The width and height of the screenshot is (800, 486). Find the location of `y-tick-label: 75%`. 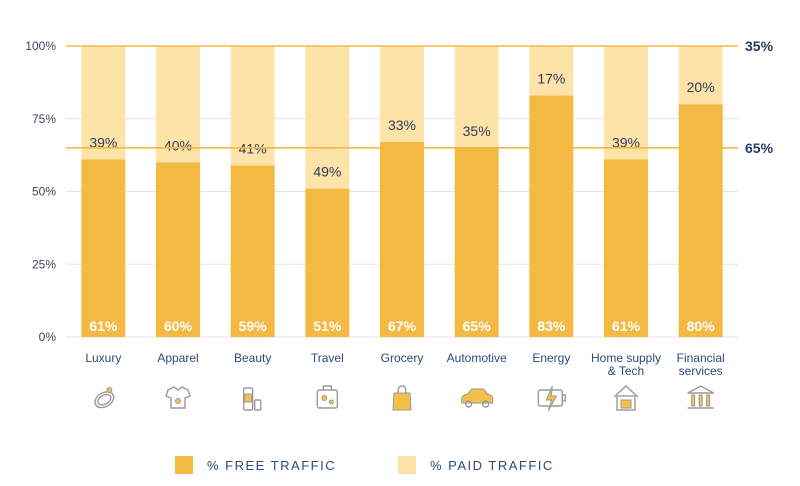

y-tick-label: 75% is located at coordinates (44, 119).